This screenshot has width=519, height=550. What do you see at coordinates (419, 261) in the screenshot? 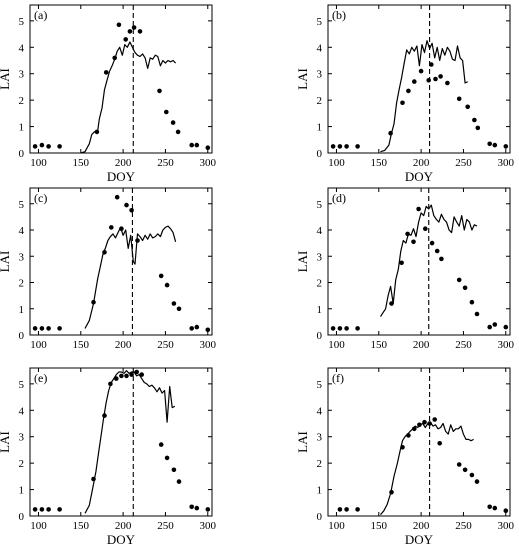
I see `panel-3-frame` at bounding box center [419, 261].